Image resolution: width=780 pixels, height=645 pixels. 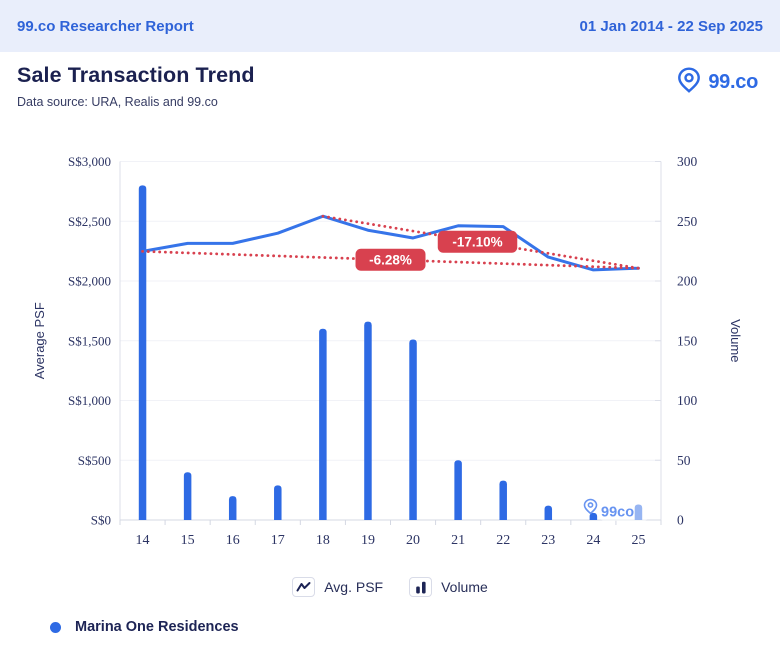 What do you see at coordinates (94, 460) in the screenshot?
I see `svg-text: S$500` at bounding box center [94, 460].